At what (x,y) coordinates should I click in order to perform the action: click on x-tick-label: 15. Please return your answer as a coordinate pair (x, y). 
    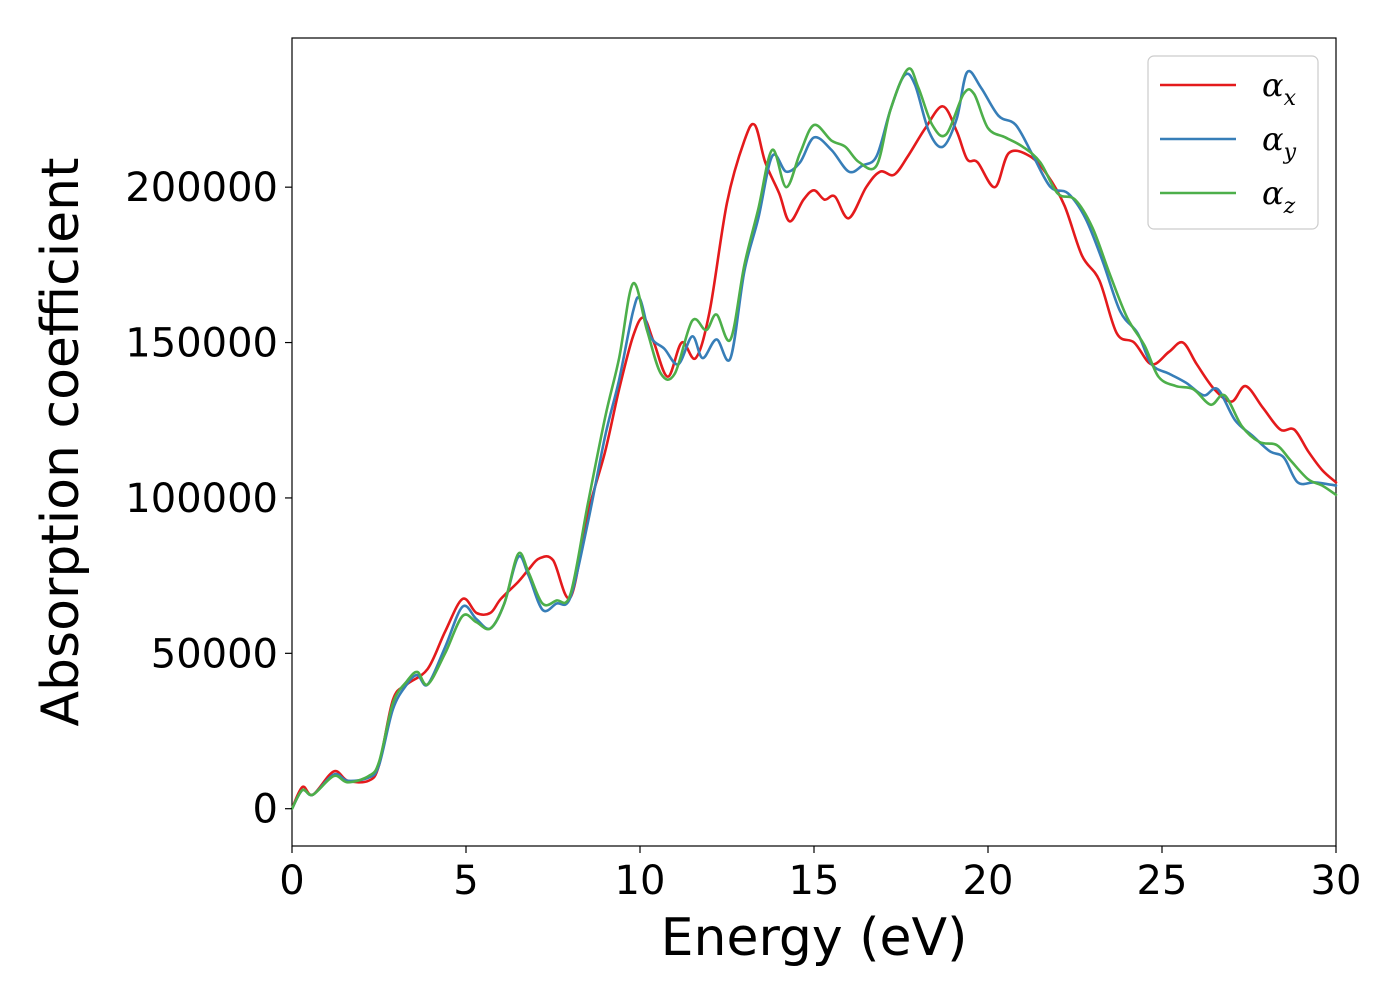
    Looking at the image, I should click on (814, 881).